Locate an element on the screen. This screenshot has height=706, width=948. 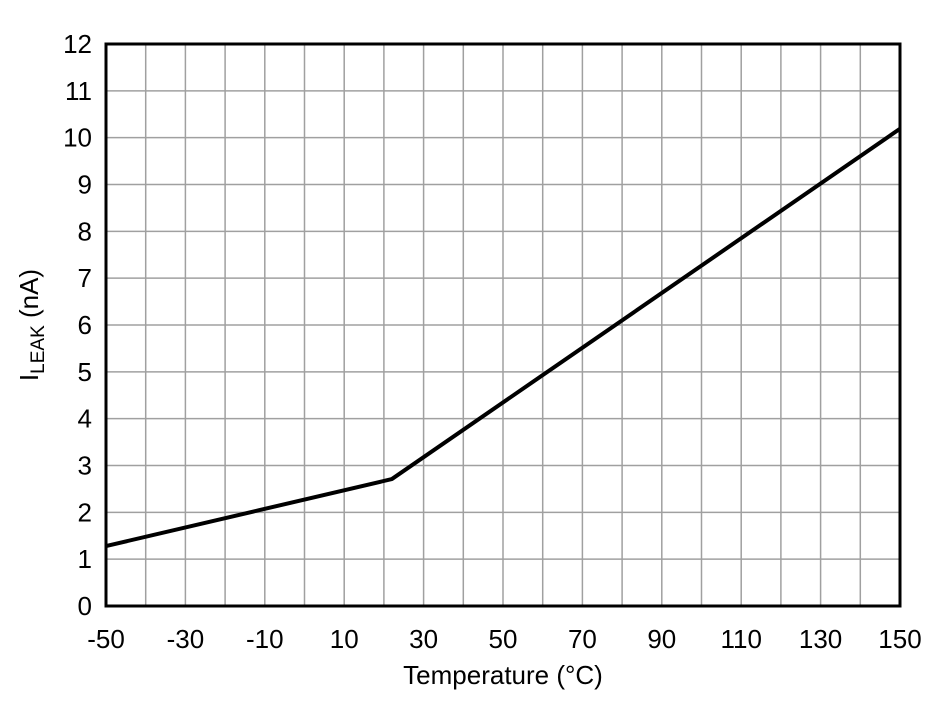
x-tick-label: -10 is located at coordinates (265, 639).